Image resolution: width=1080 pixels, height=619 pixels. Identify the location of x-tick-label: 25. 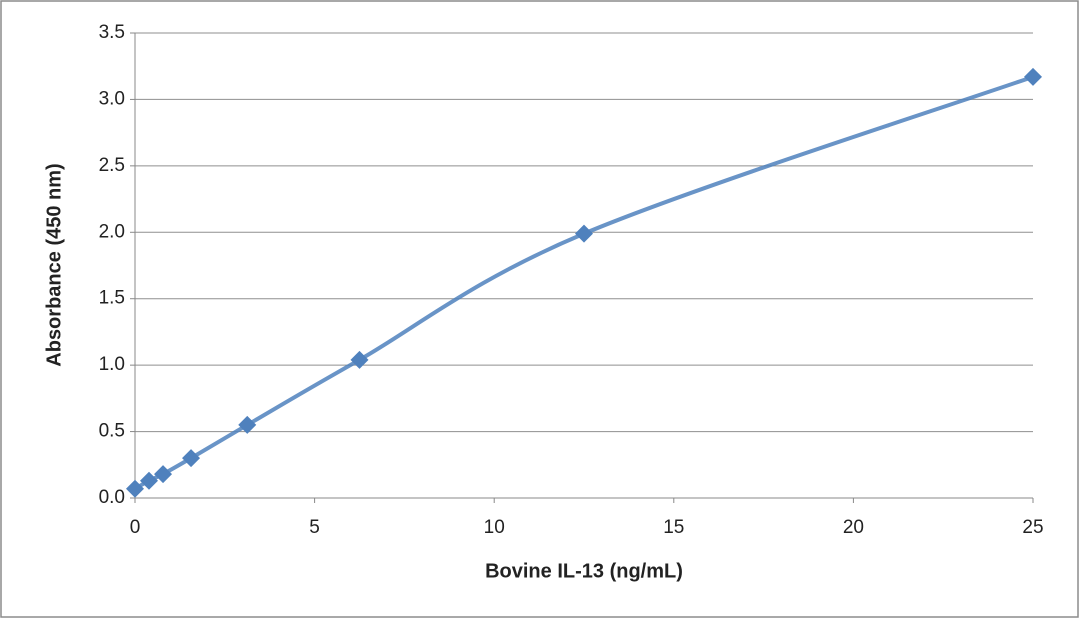
(1032, 527).